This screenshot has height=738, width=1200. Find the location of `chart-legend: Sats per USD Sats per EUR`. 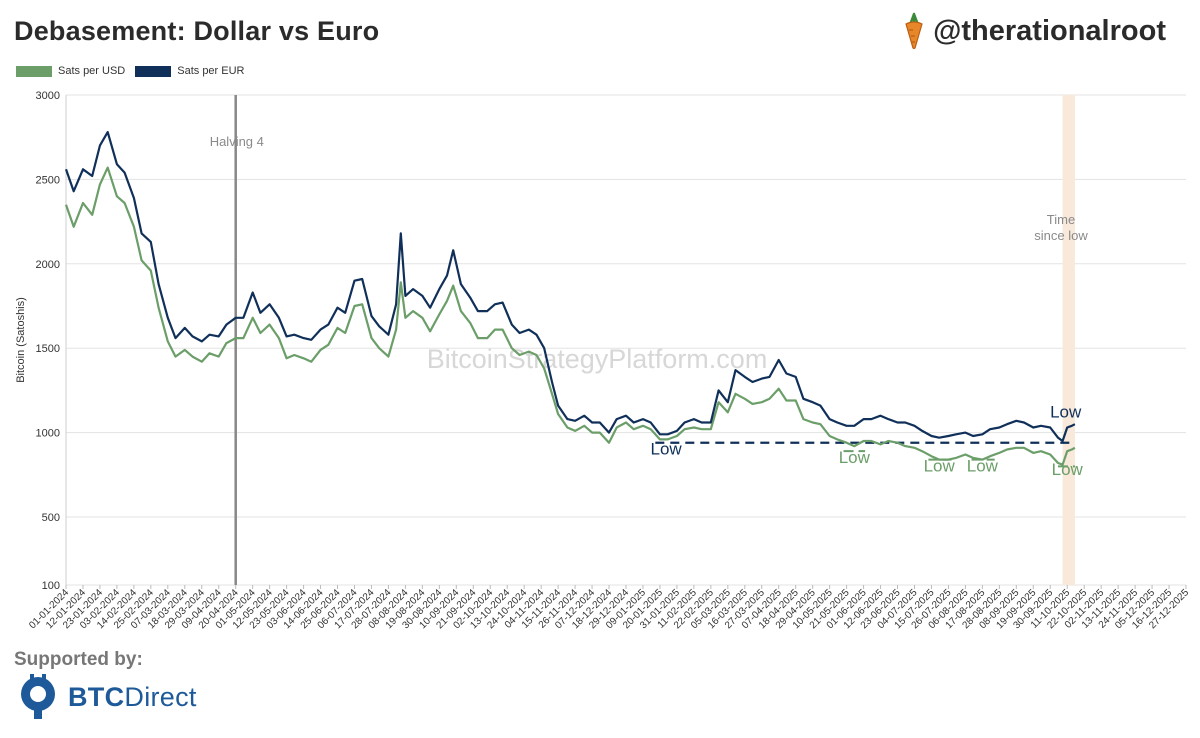

chart-legend: Sats per USD Sats per EUR is located at coordinates (130, 71).